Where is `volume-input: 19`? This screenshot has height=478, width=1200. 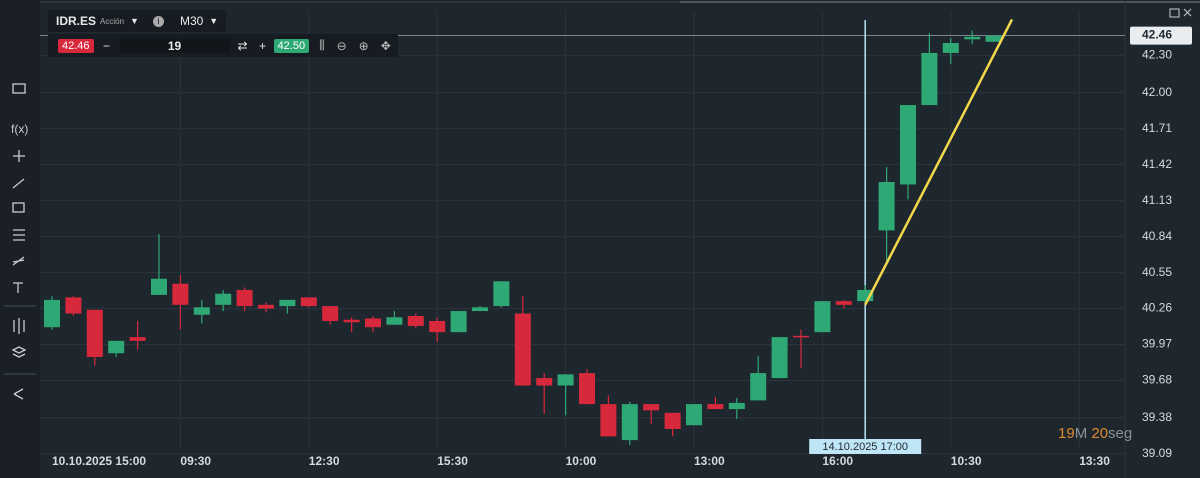
volume-input: 19 is located at coordinates (174, 45).